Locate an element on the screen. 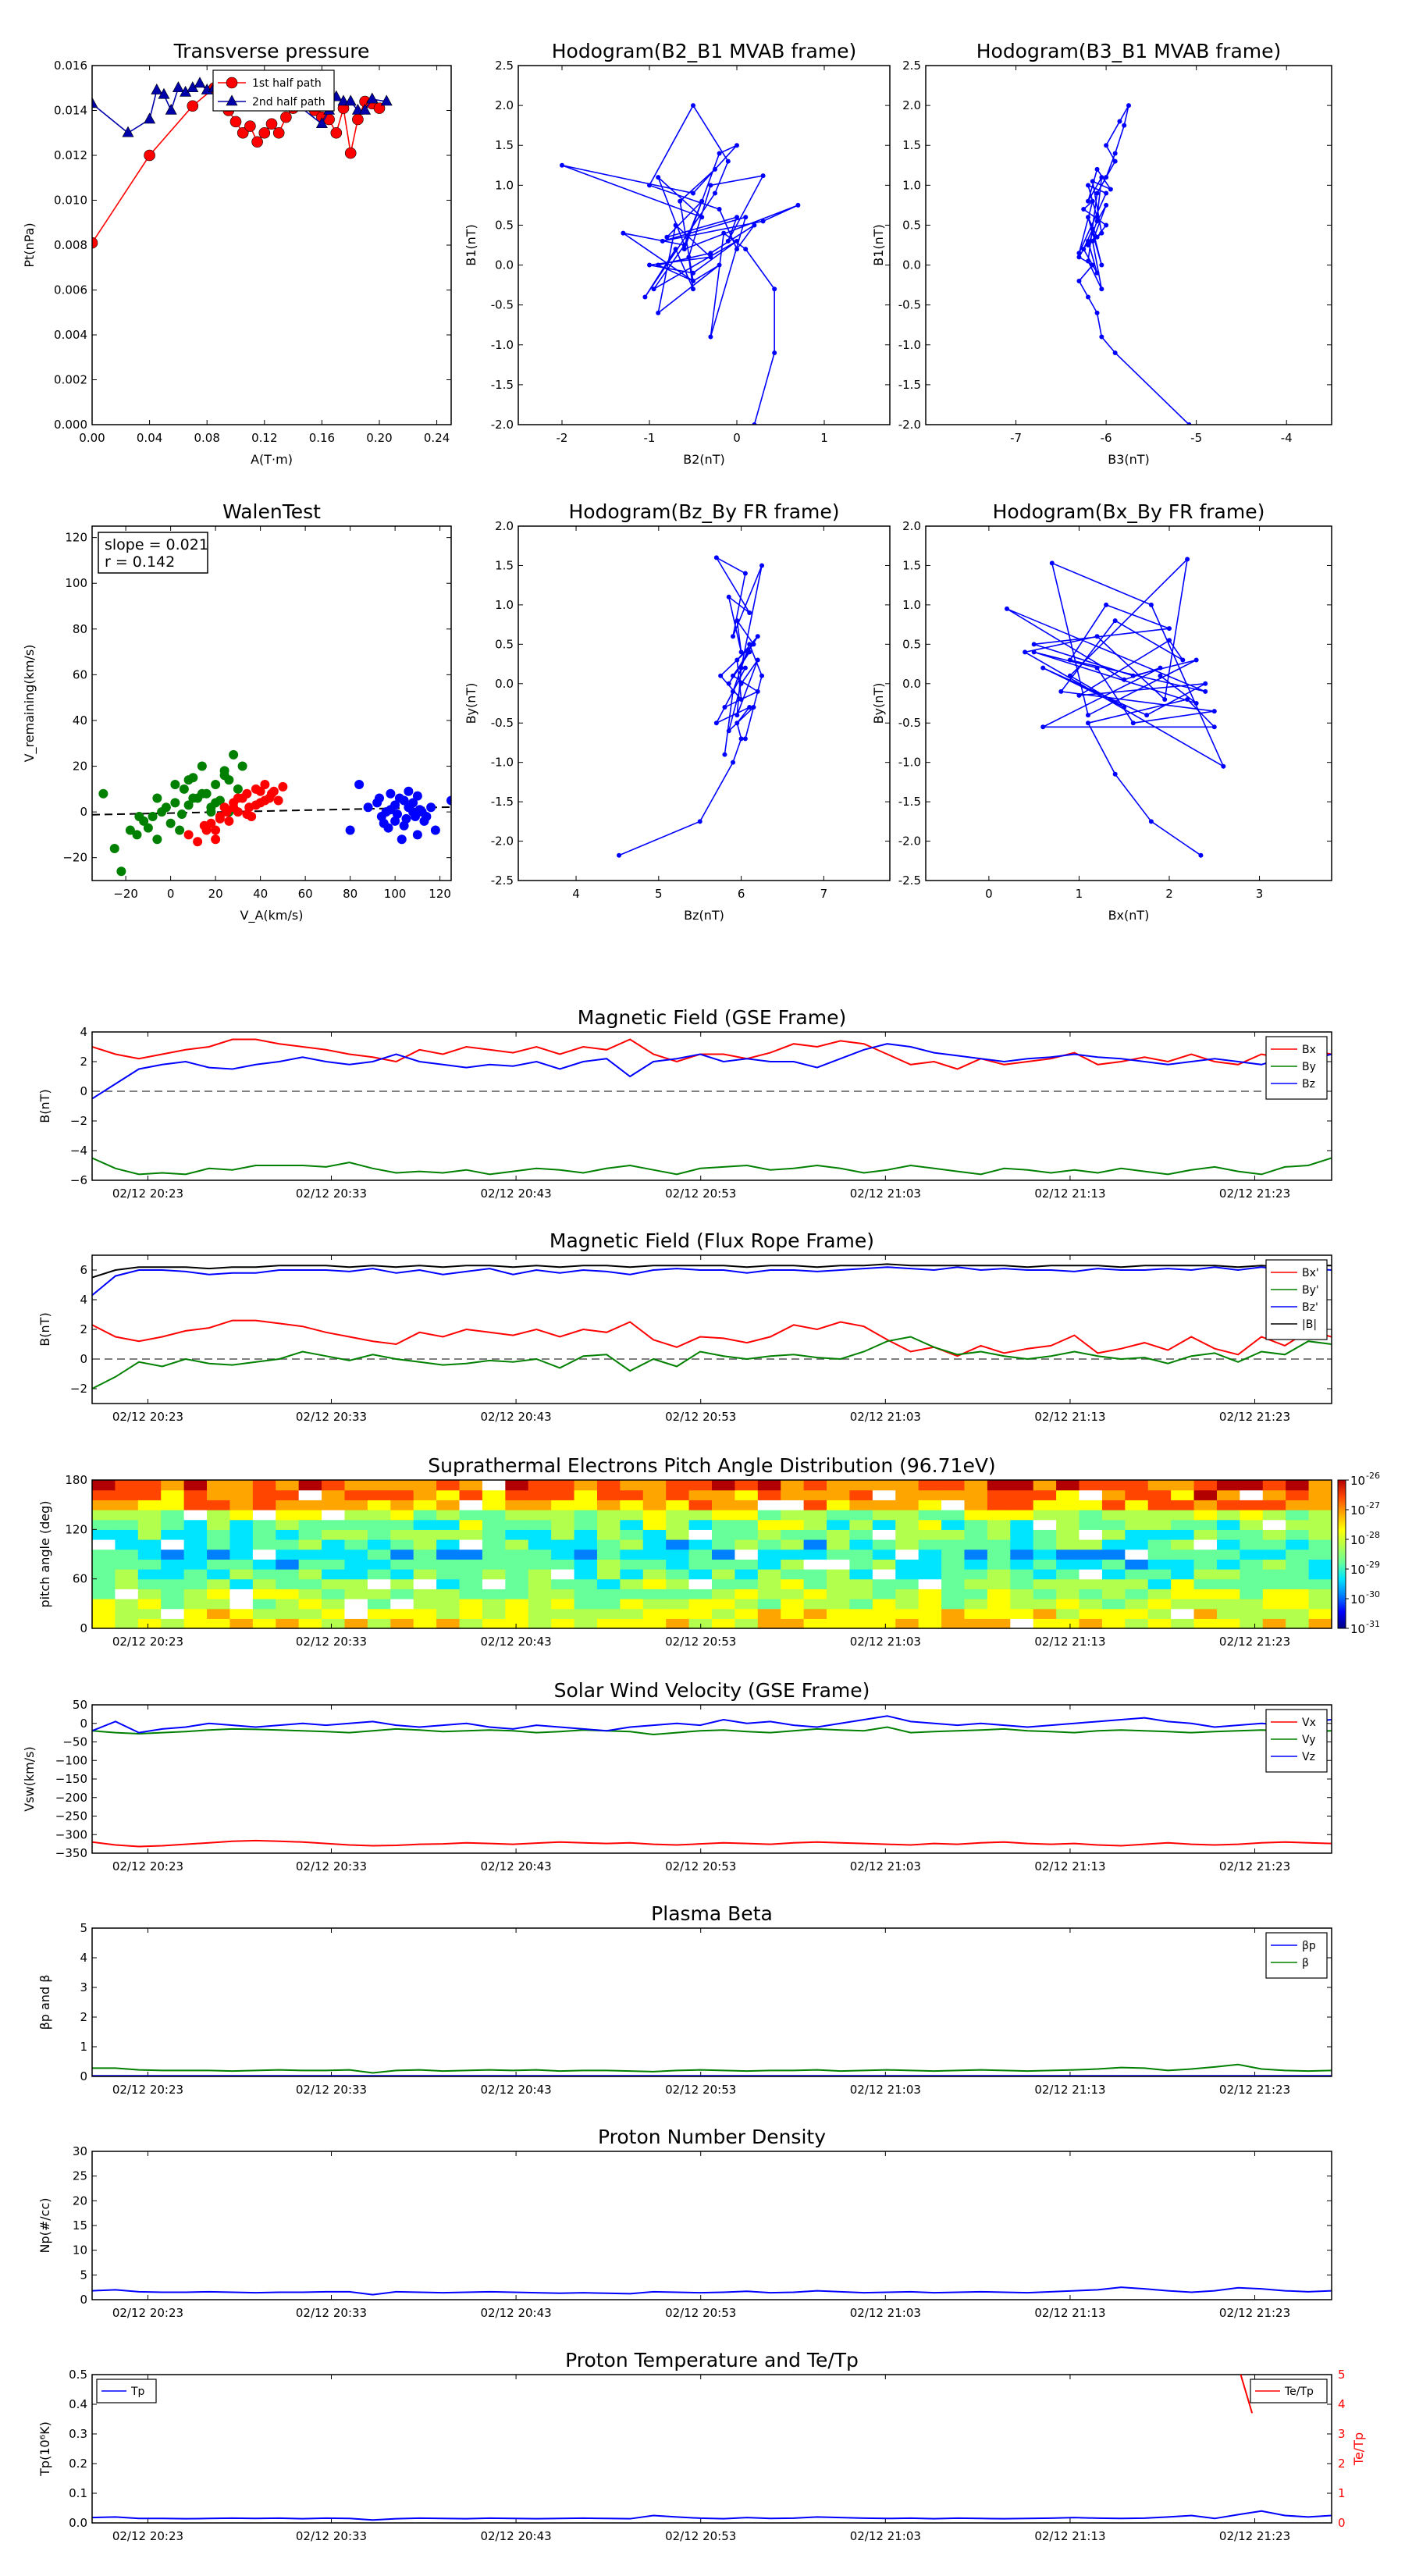  y-tick-label: 20 is located at coordinates (80, 2201).